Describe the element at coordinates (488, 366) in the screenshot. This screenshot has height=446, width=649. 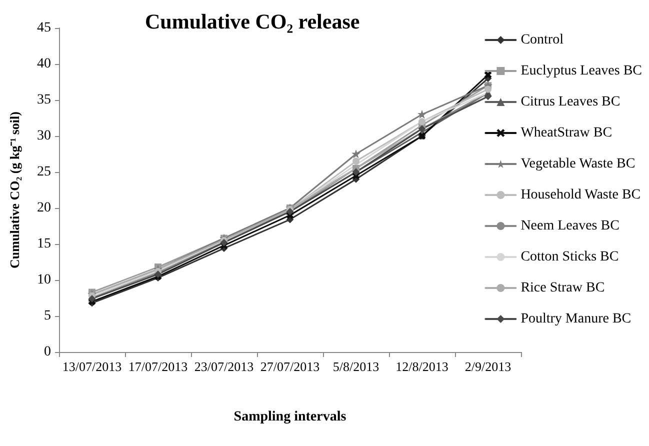
I see `x-tick-label: 2/9/2013` at that location.